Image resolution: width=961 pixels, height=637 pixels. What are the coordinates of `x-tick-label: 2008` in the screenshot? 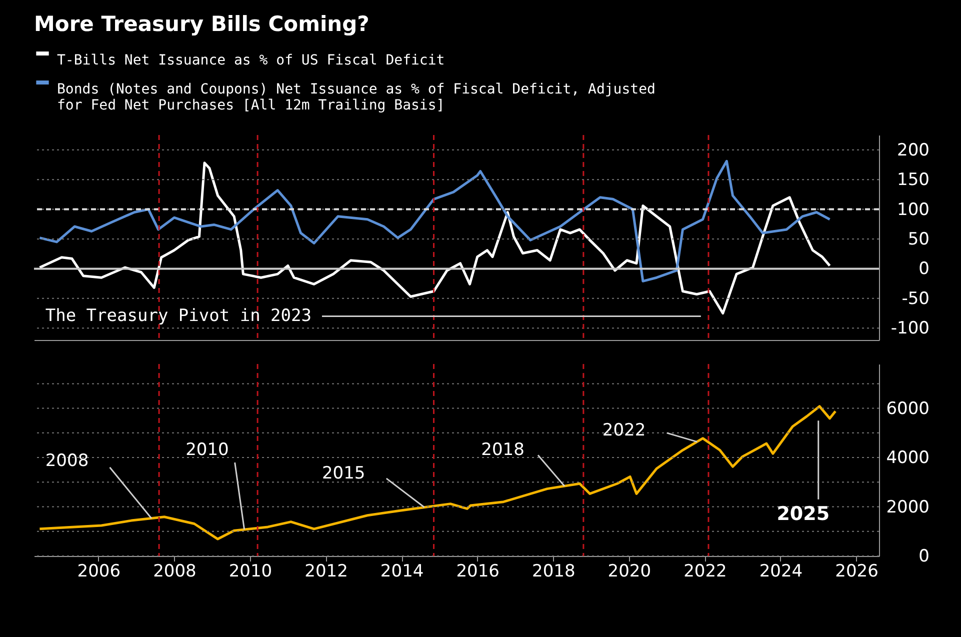 It's located at (174, 572).